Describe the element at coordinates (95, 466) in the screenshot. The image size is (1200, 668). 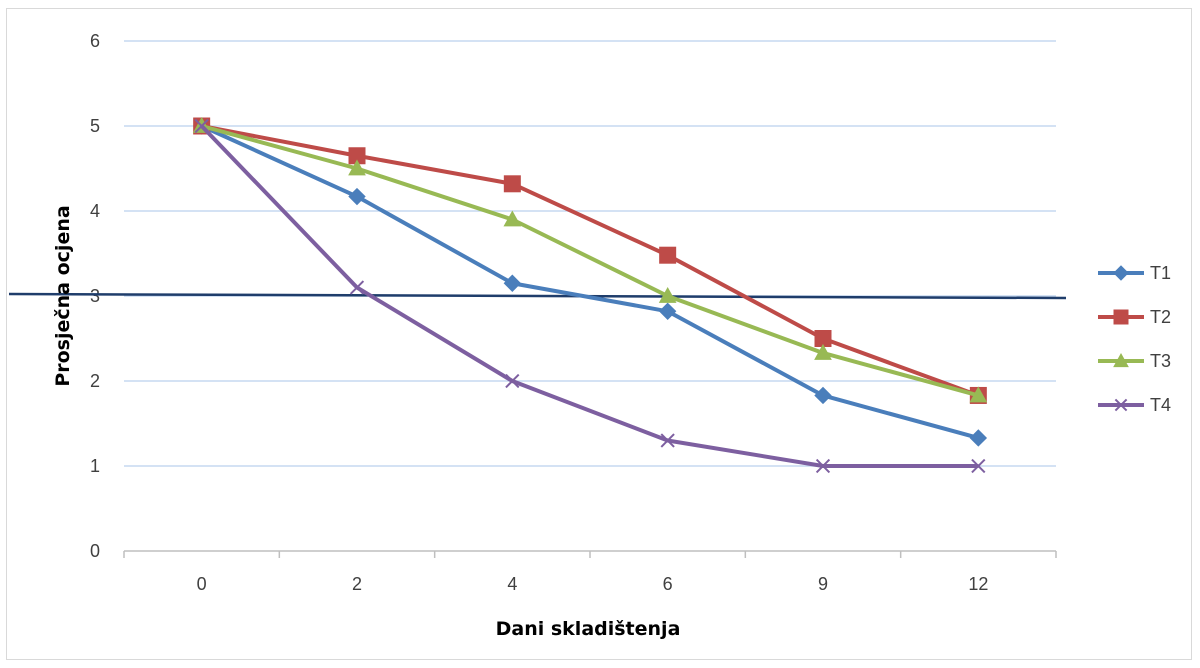
I see `y-tick-label: 1` at that location.